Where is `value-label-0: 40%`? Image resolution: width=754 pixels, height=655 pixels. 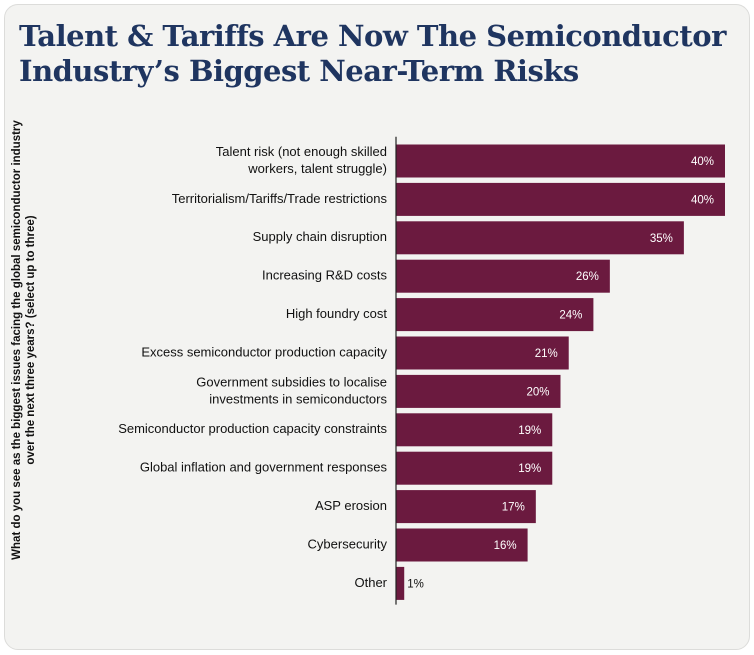
value-label-0: 40% is located at coordinates (702, 162).